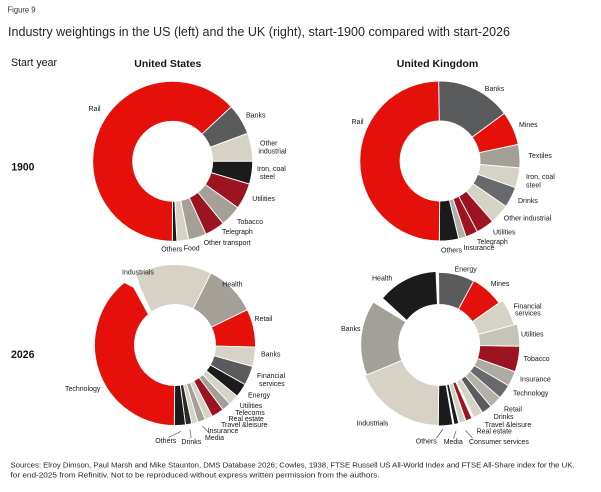 This screenshot has width=601, height=492. Describe the element at coordinates (272, 152) in the screenshot. I see `svg-text: industrial` at that location.